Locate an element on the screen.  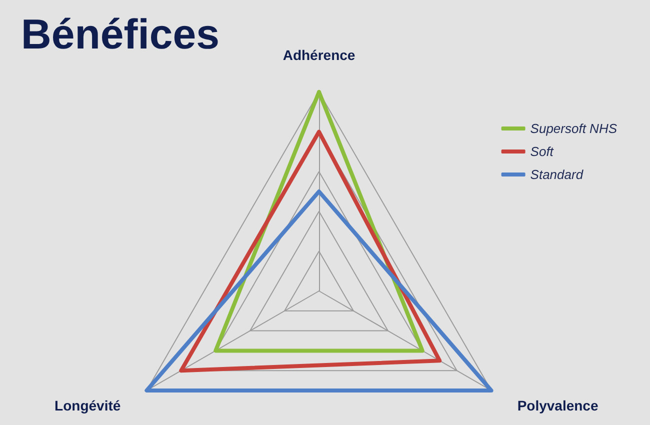
spoke-label: Longévité is located at coordinates (87, 406).